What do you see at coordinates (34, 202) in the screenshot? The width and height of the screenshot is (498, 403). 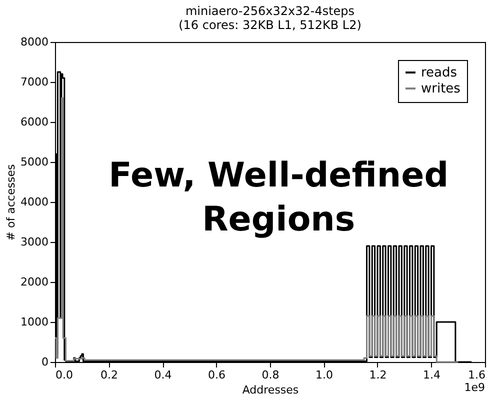 I see `y-tick-label: 4000` at bounding box center [34, 202].